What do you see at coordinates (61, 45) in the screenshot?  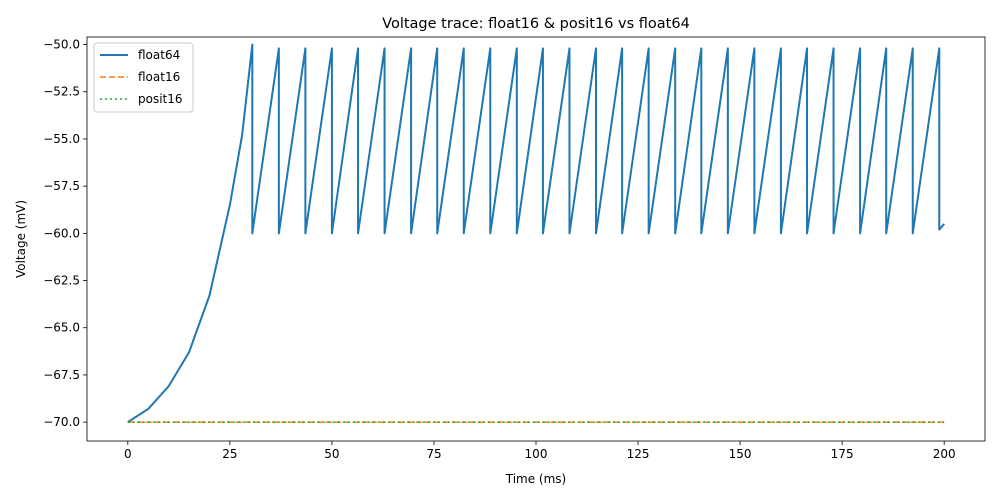 I see `y-tick-label: −50.0` at bounding box center [61, 45].